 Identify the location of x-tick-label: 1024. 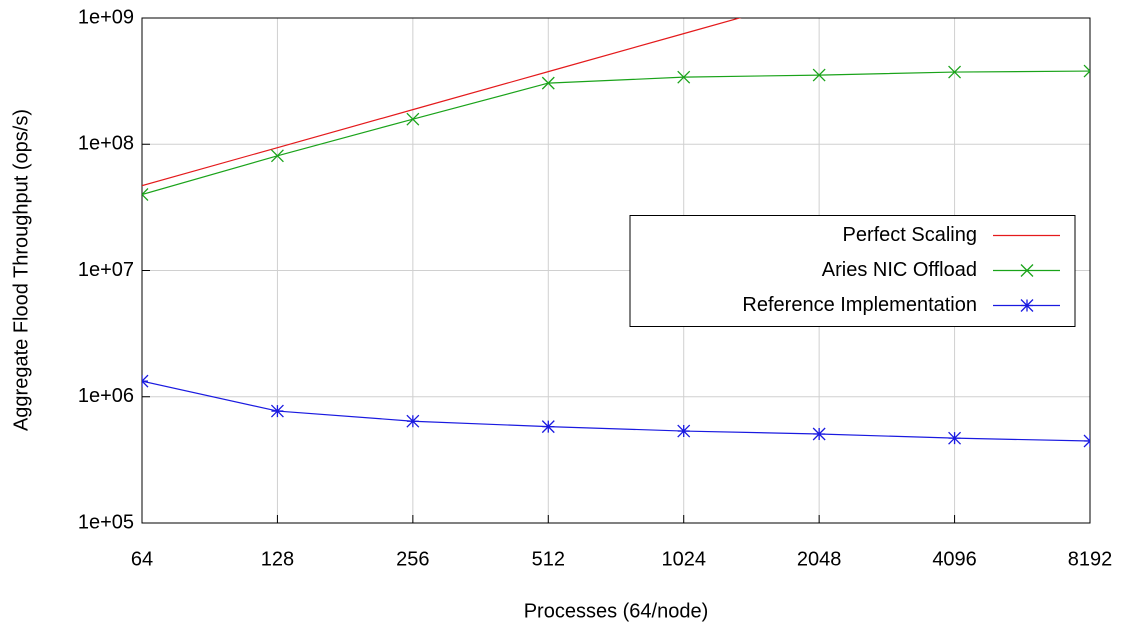
(683, 559).